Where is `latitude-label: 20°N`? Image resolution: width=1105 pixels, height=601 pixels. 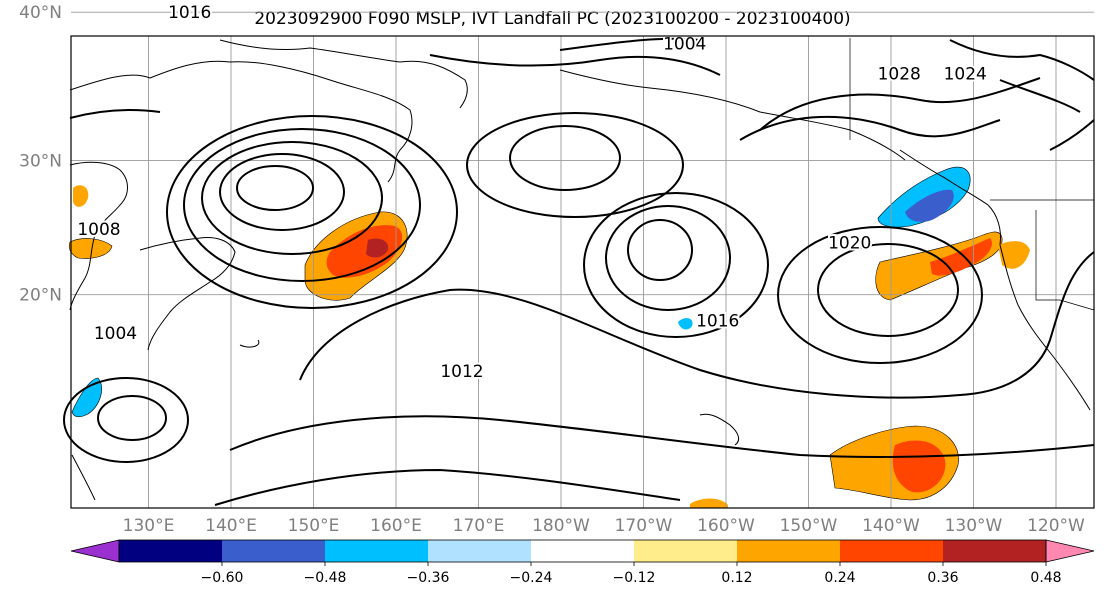 latitude-label: 20°N is located at coordinates (40, 296).